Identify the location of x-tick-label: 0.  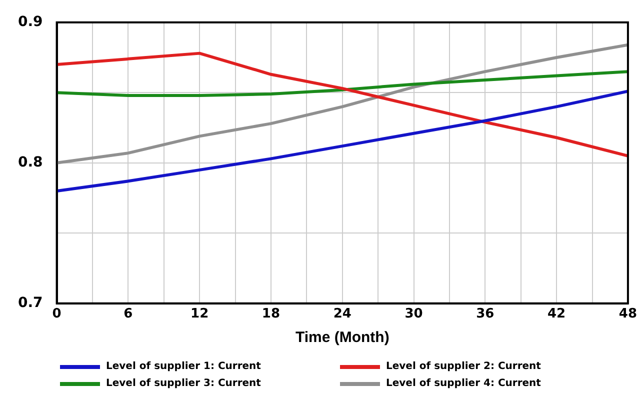
(57, 314).